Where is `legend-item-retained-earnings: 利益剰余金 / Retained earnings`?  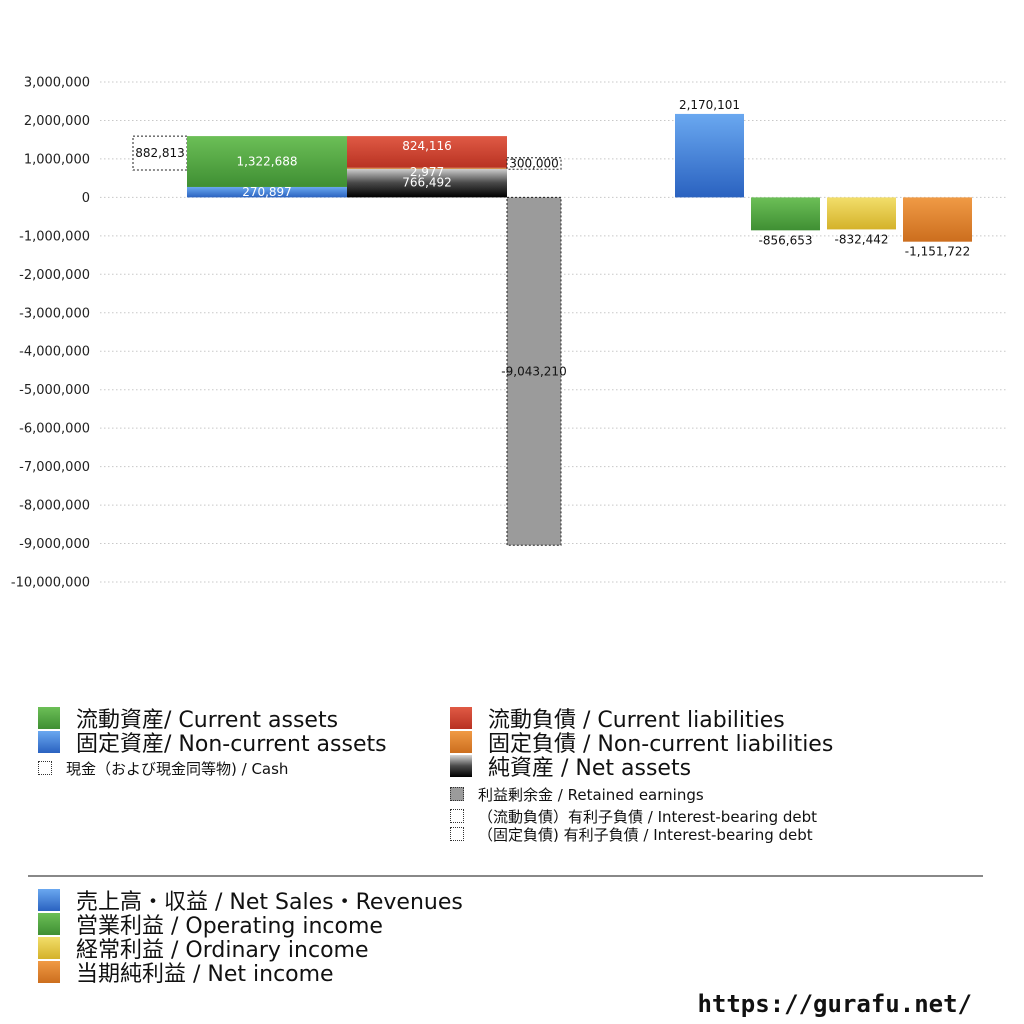
legend-item-retained-earnings: 利益剰余金 / Retained earnings is located at coordinates (641, 794).